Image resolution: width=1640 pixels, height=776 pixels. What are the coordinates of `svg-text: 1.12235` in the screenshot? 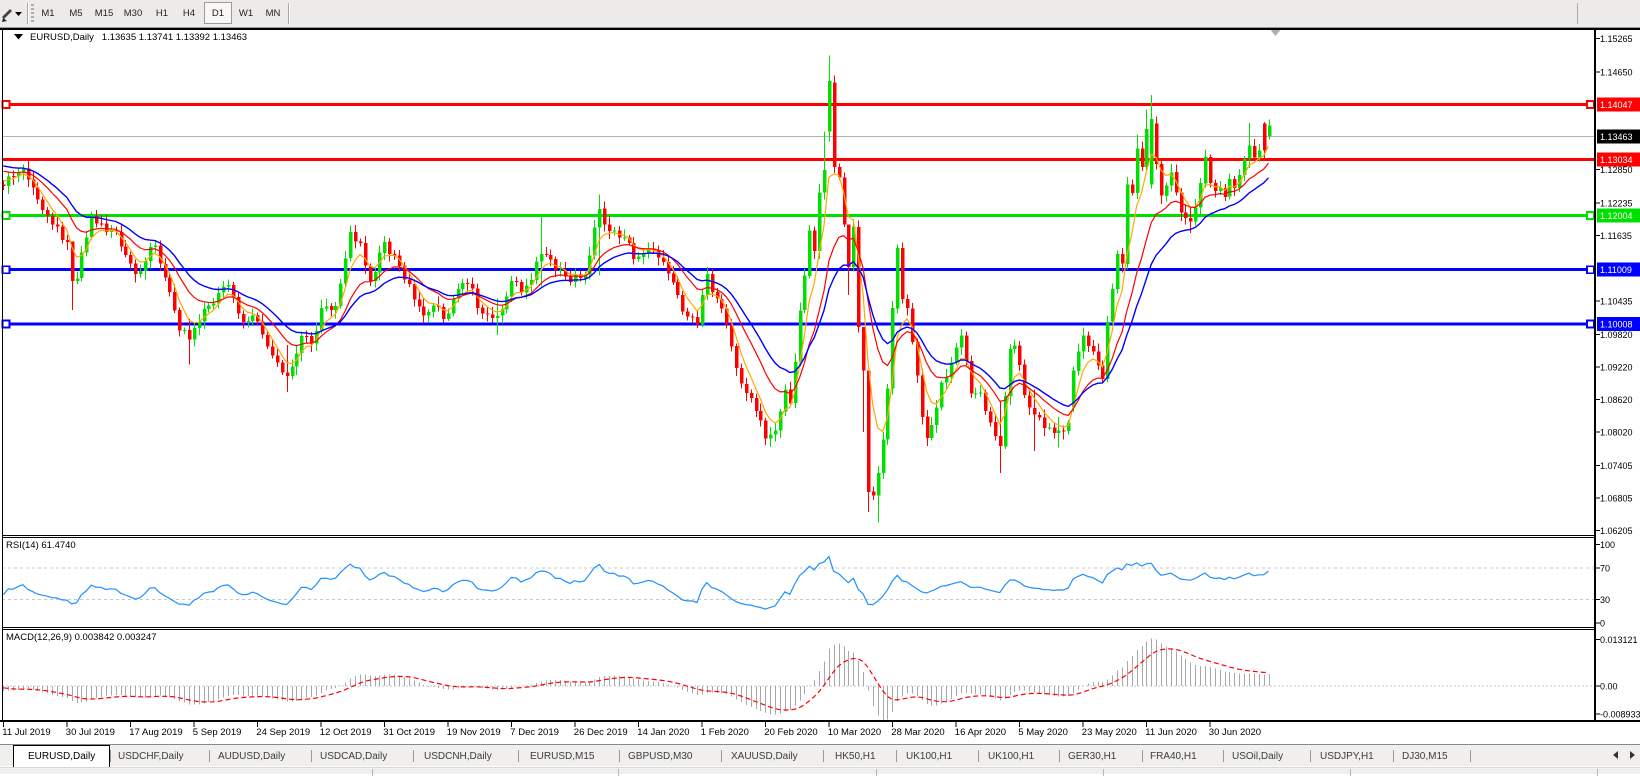 It's located at (1616, 204).